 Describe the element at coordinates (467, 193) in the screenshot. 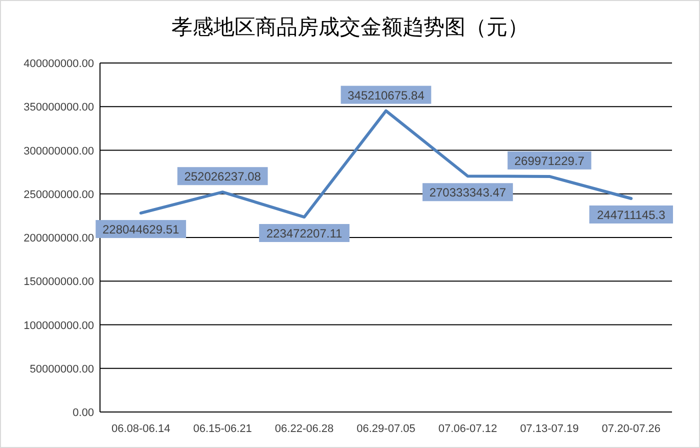

I see `data-label: 270333343.47` at that location.